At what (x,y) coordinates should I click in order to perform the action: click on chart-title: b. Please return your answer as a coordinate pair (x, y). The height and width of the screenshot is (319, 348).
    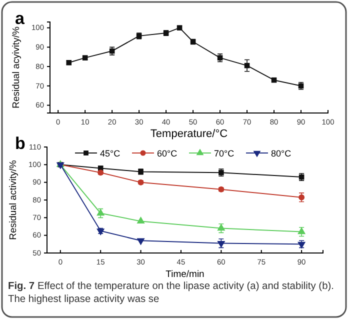
    Looking at the image, I should click on (20, 143).